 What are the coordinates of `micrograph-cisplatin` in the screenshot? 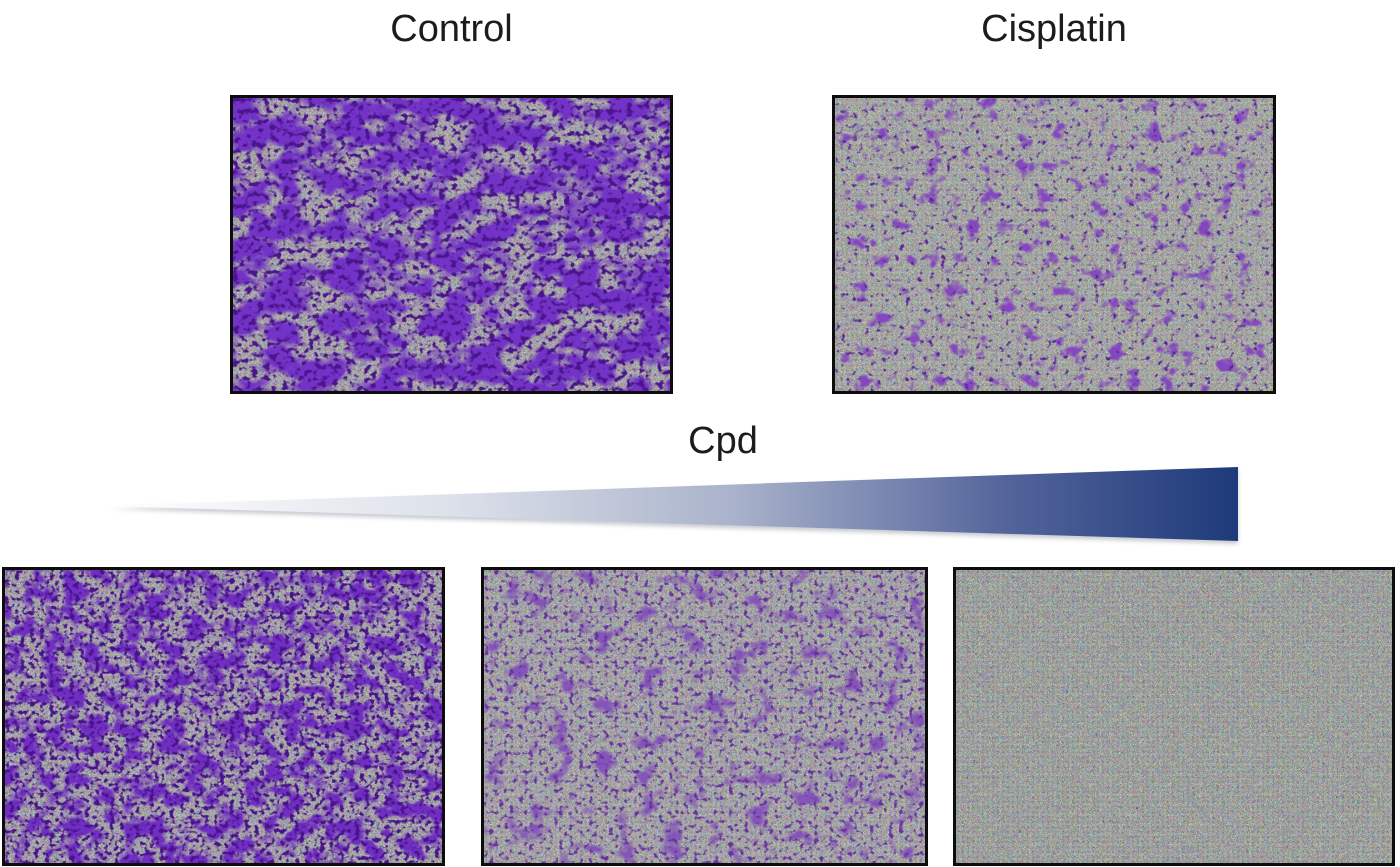 It's located at (1054, 244).